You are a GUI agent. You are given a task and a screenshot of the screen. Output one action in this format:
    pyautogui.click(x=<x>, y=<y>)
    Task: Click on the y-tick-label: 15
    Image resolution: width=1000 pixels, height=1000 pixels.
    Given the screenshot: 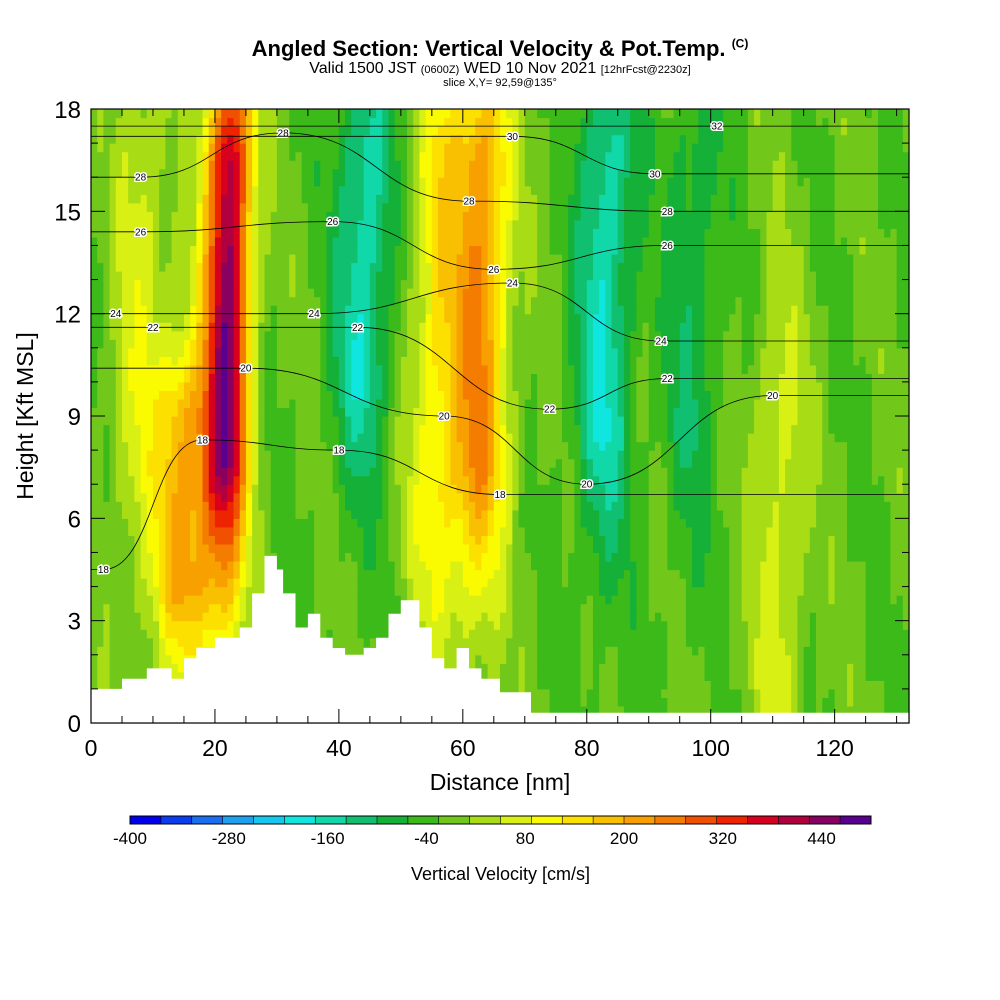 What is the action you would take?
    pyautogui.click(x=67, y=212)
    